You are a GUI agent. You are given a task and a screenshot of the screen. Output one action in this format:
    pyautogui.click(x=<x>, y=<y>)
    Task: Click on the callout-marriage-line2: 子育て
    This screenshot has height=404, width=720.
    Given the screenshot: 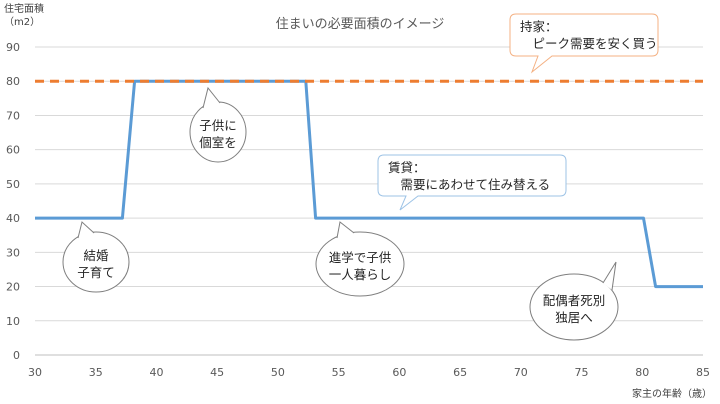 What is the action you would take?
    pyautogui.click(x=96, y=272)
    